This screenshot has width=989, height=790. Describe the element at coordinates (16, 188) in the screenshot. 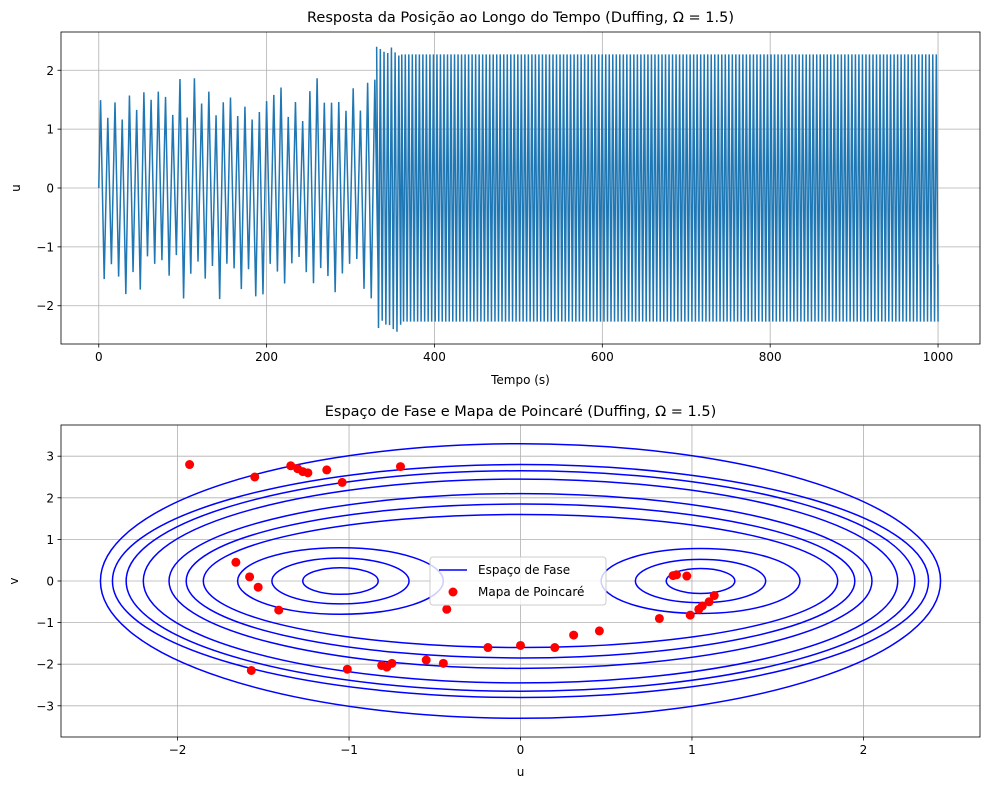

I see `y-axis-label: u` at that location.